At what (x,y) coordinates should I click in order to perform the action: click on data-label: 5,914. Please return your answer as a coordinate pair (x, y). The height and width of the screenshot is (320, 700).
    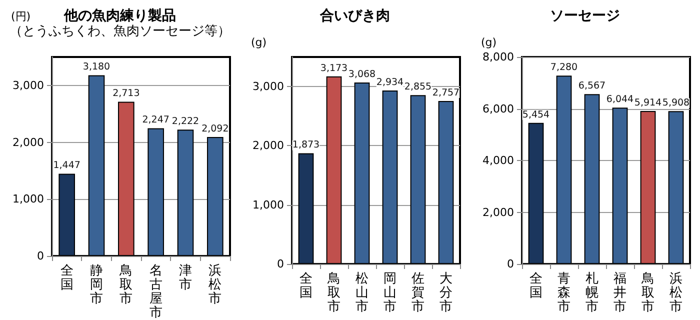
    Looking at the image, I should click on (648, 102).